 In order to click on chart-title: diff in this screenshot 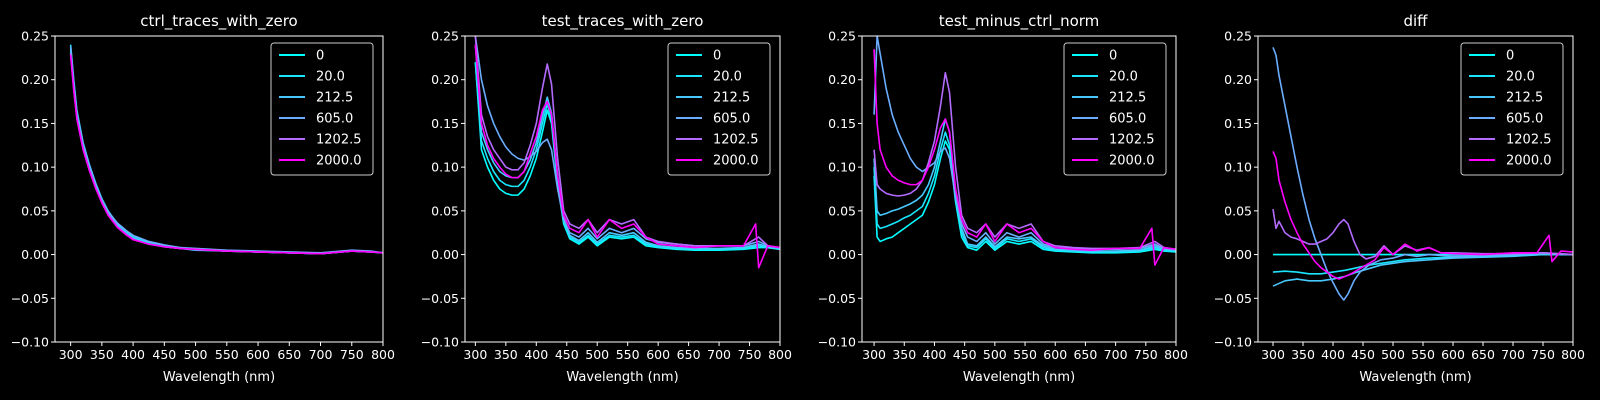, I will do `click(1415, 21)`.